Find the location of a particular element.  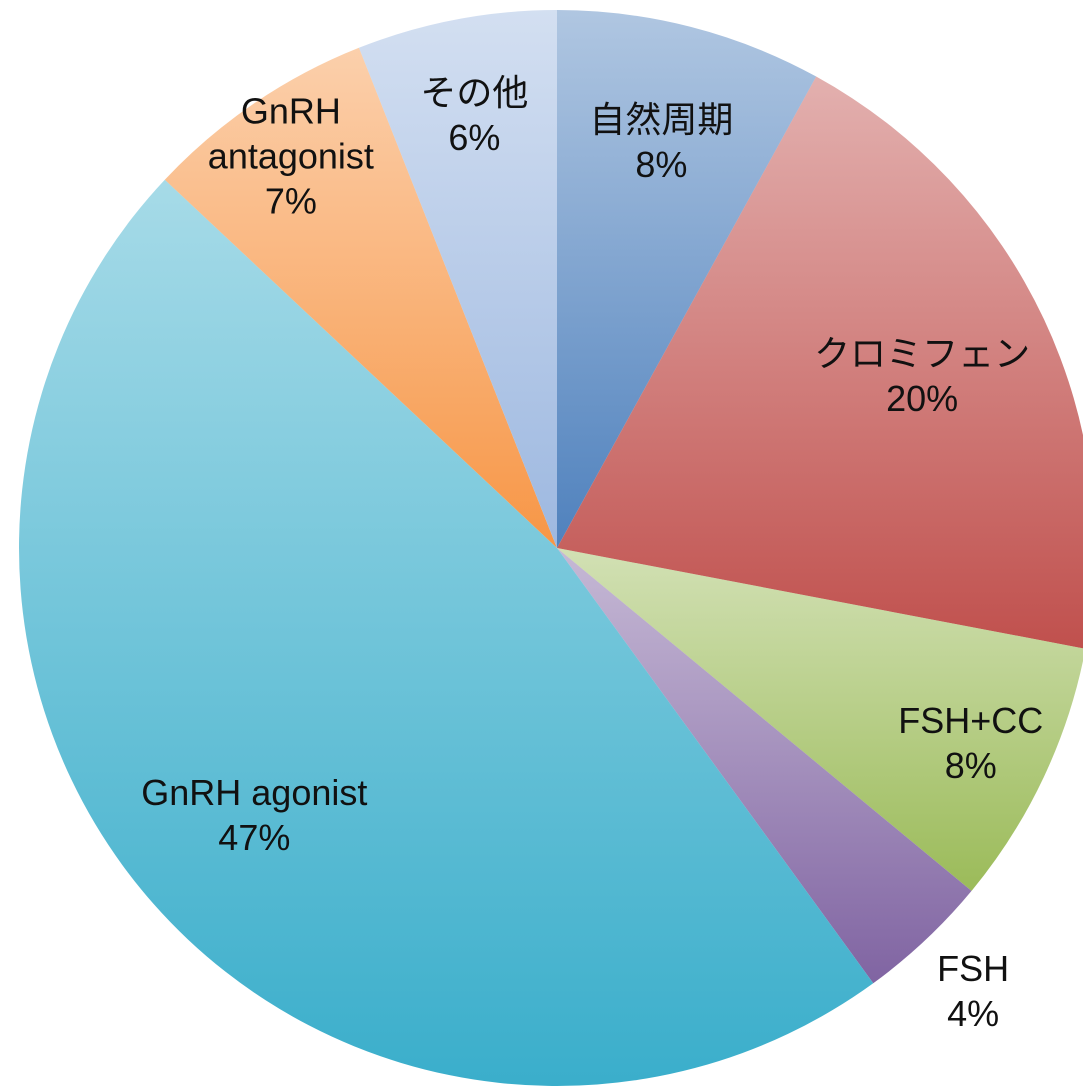

slice-label: GnRH agonist 47% is located at coordinates (254, 815).